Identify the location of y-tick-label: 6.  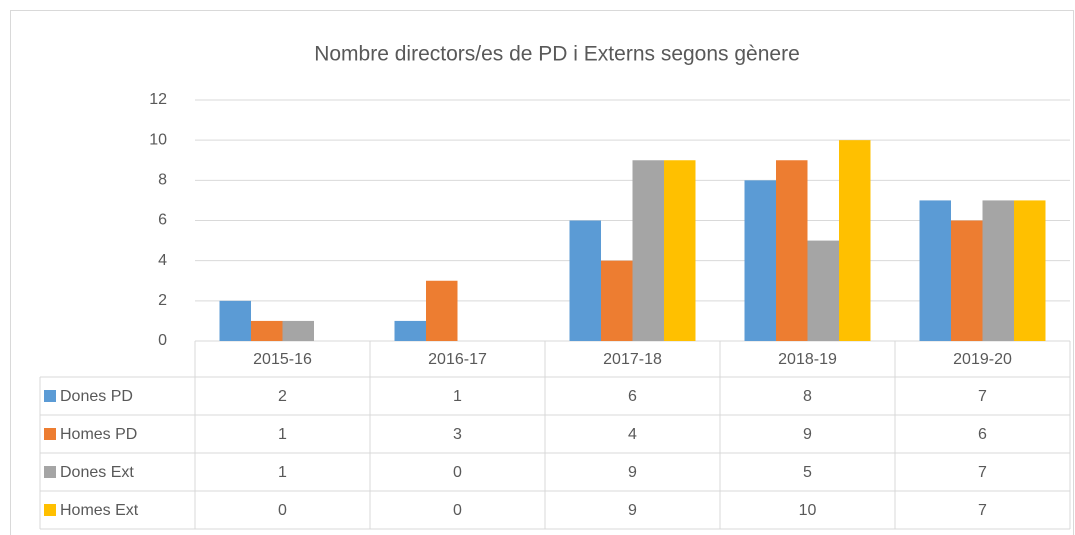
(162, 220).